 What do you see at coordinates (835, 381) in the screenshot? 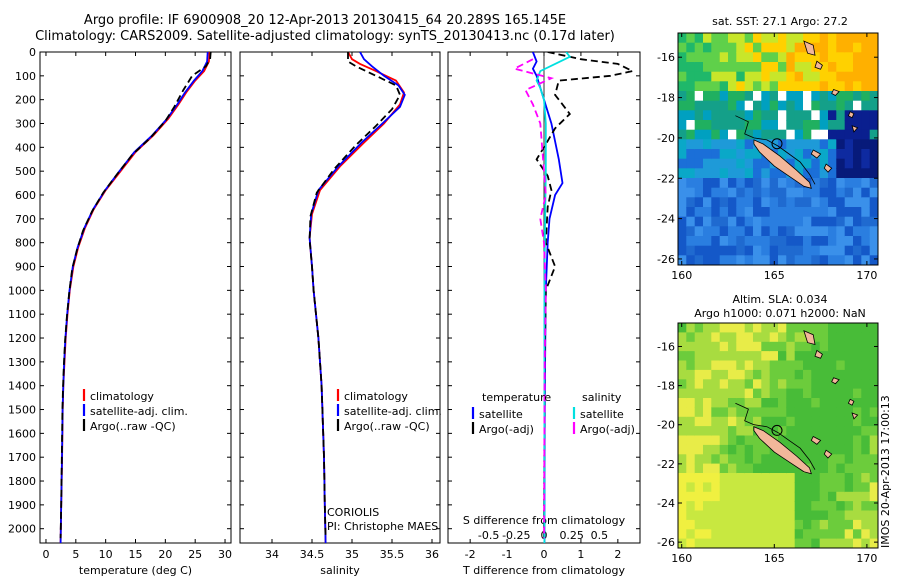
I see `landmass-island` at bounding box center [835, 381].